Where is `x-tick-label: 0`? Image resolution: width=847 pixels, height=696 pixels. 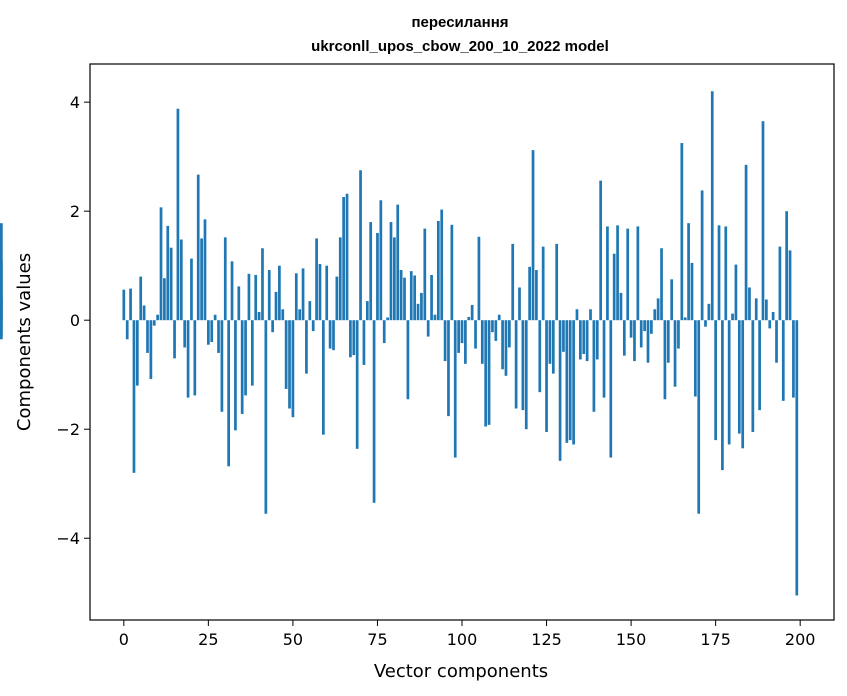 x-tick-label: 0 is located at coordinates (124, 639).